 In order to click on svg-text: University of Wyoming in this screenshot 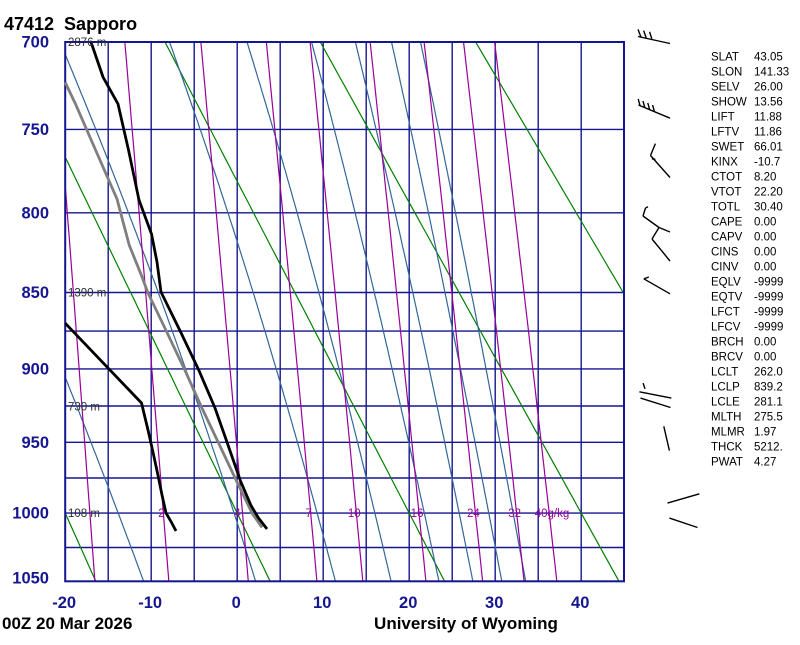, I will do `click(466, 623)`.